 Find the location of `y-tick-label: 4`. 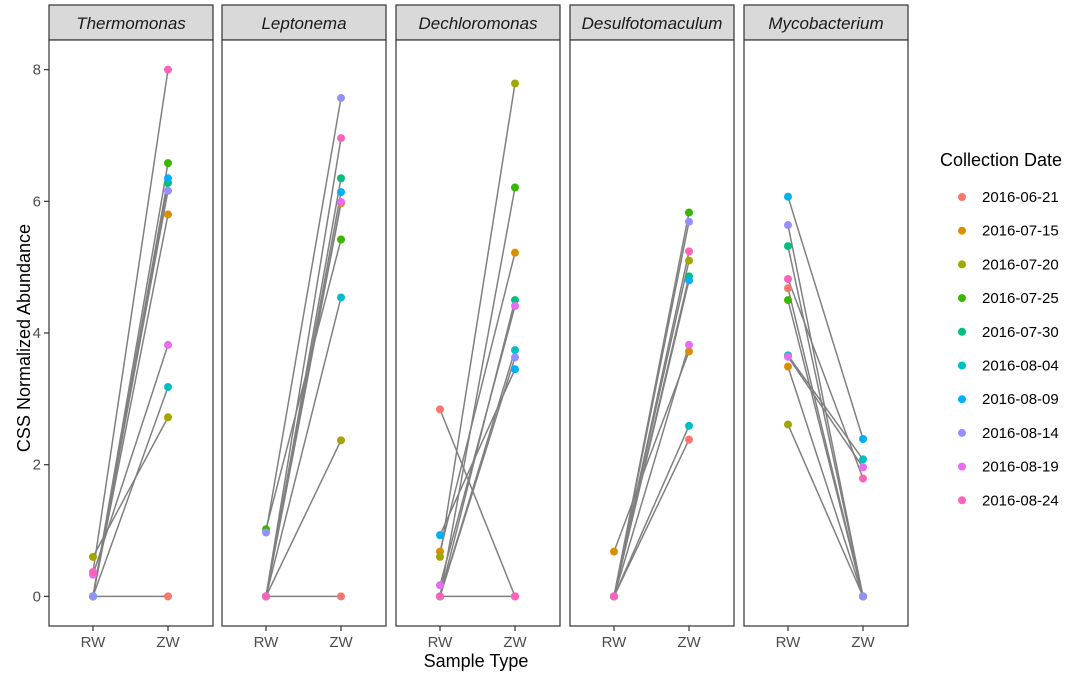

y-tick-label: 4 is located at coordinates (37, 333).